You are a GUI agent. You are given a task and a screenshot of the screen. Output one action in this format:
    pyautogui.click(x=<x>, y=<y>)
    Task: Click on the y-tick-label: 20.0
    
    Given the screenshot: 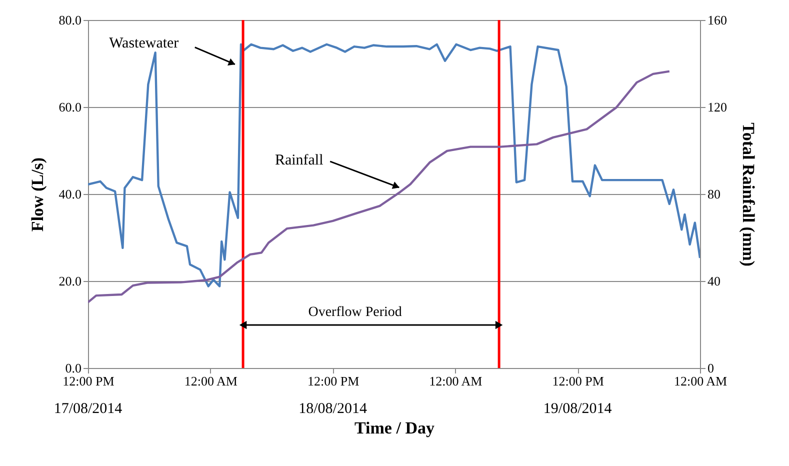 What is the action you would take?
    pyautogui.click(x=70, y=281)
    